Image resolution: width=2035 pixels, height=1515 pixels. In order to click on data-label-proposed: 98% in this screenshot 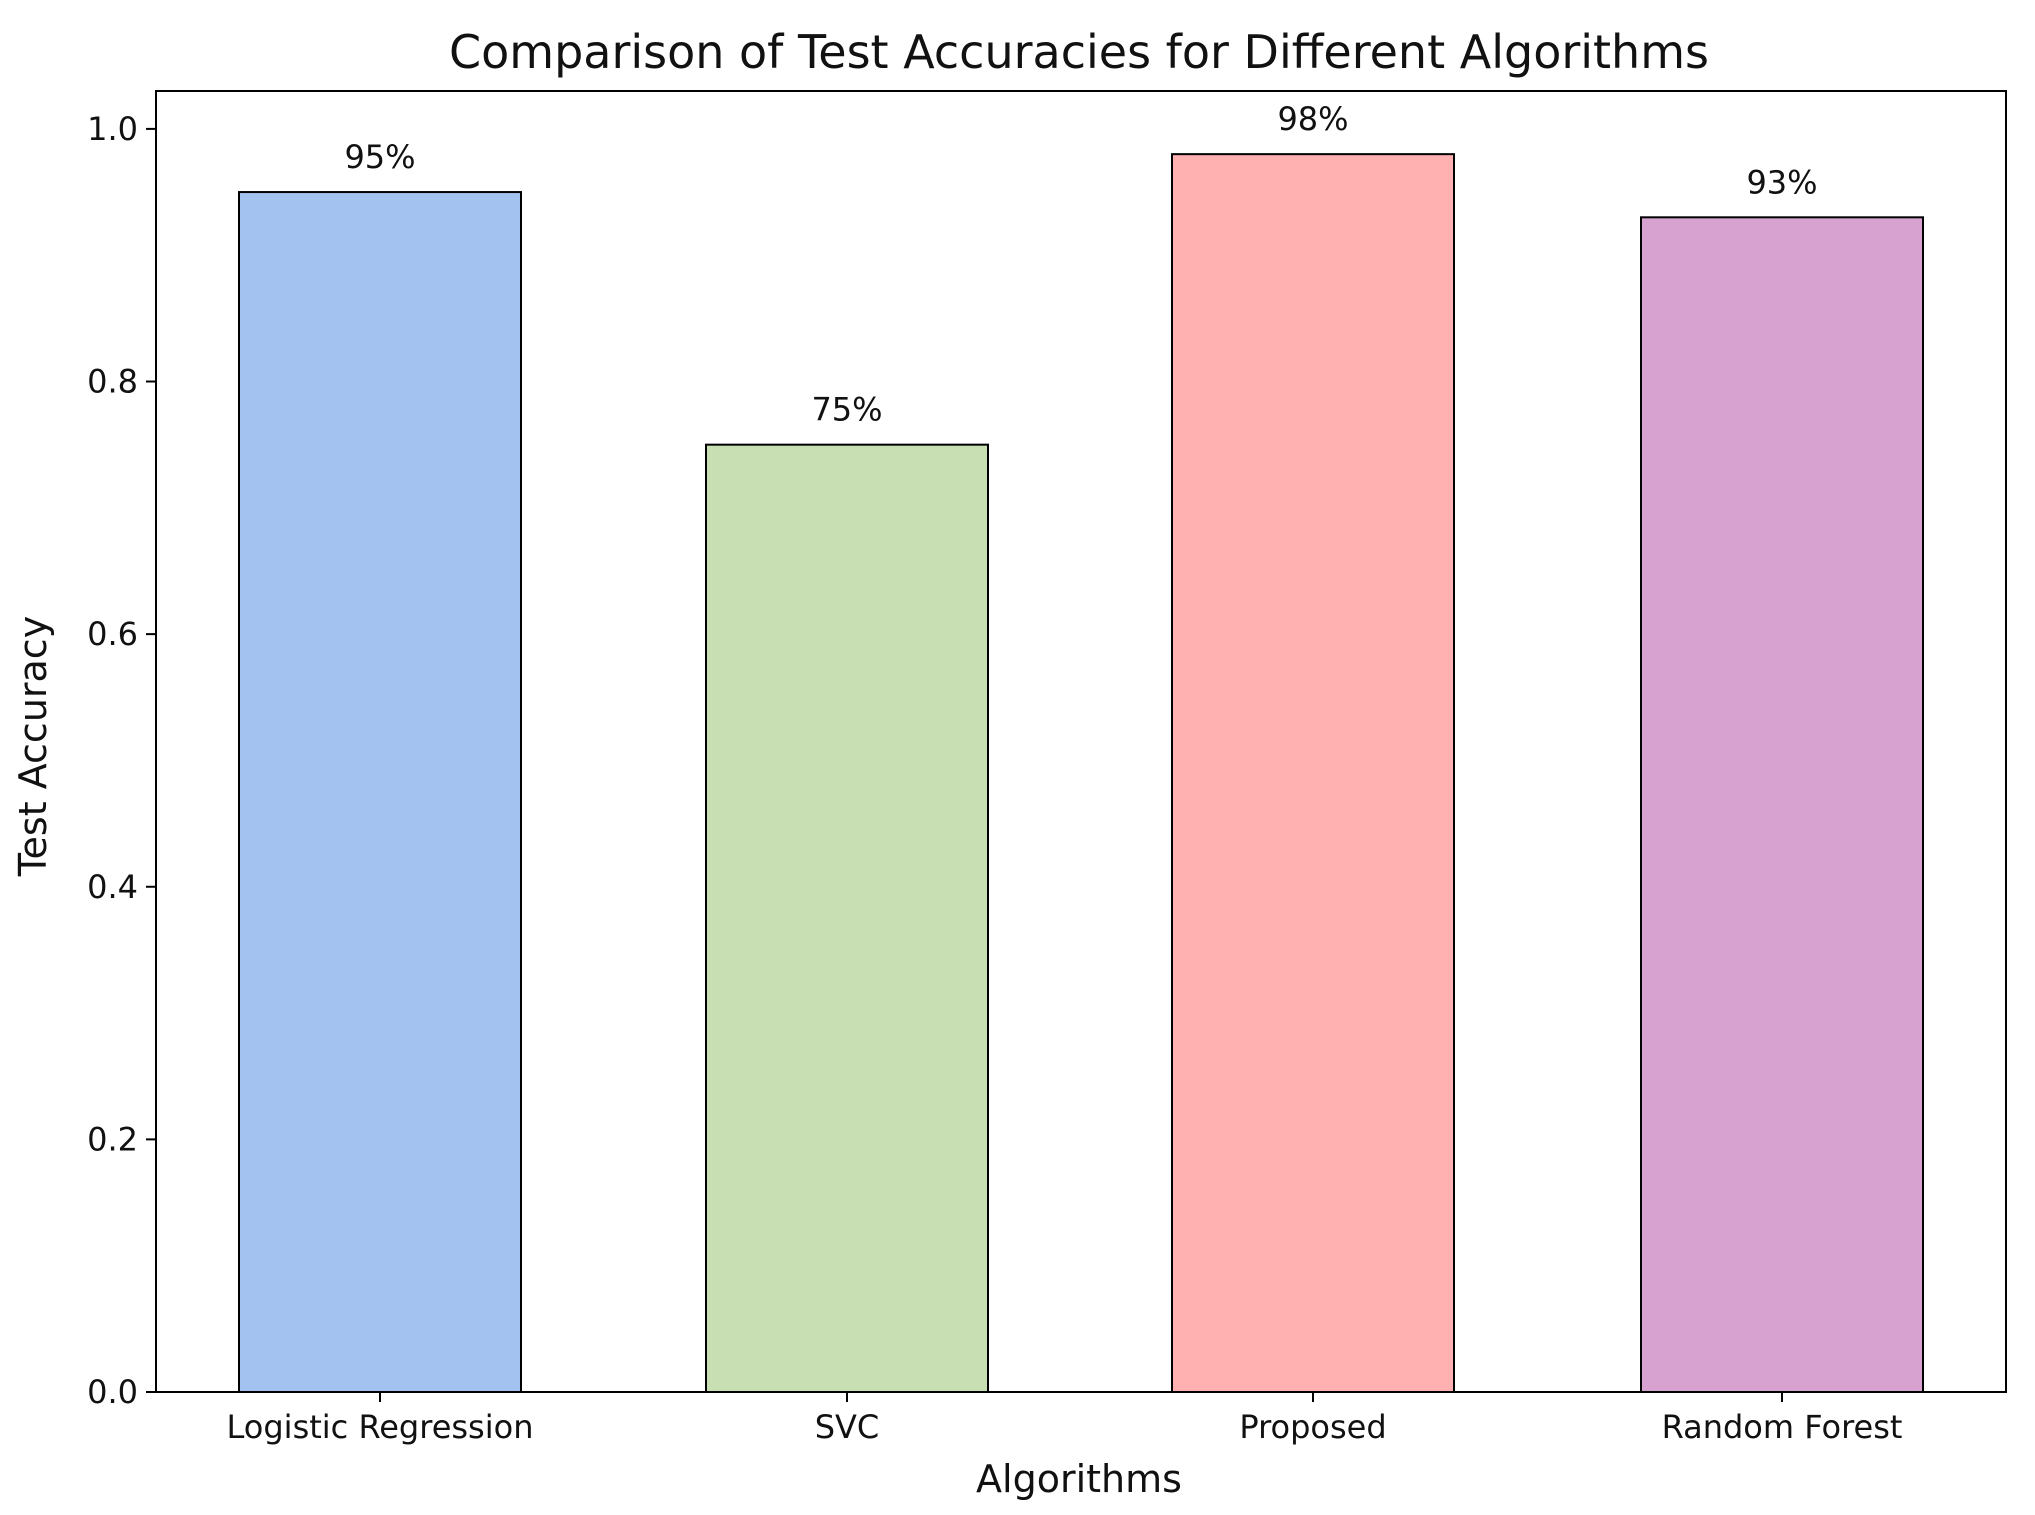, I will do `click(1312, 119)`.